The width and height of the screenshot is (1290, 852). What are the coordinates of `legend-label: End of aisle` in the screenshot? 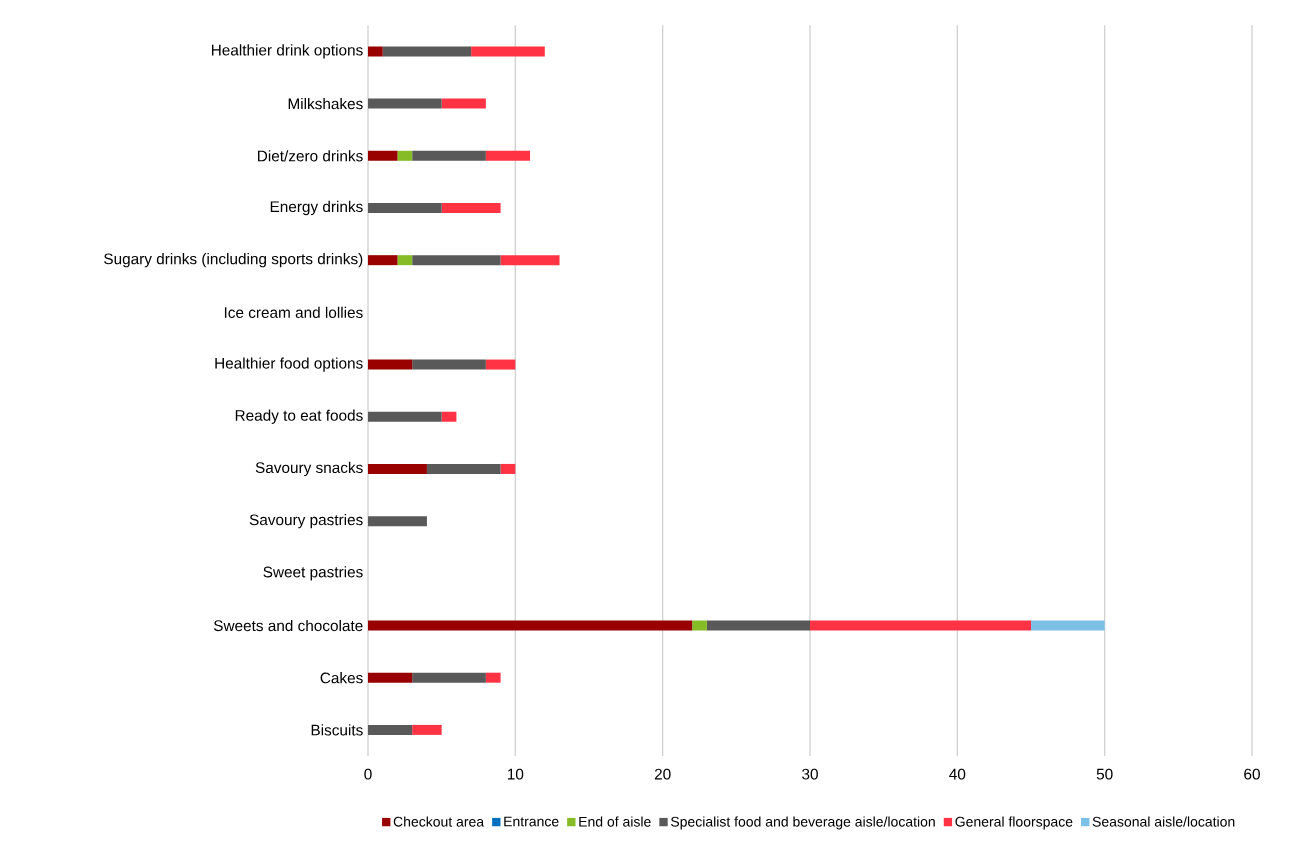 It's located at (615, 821).